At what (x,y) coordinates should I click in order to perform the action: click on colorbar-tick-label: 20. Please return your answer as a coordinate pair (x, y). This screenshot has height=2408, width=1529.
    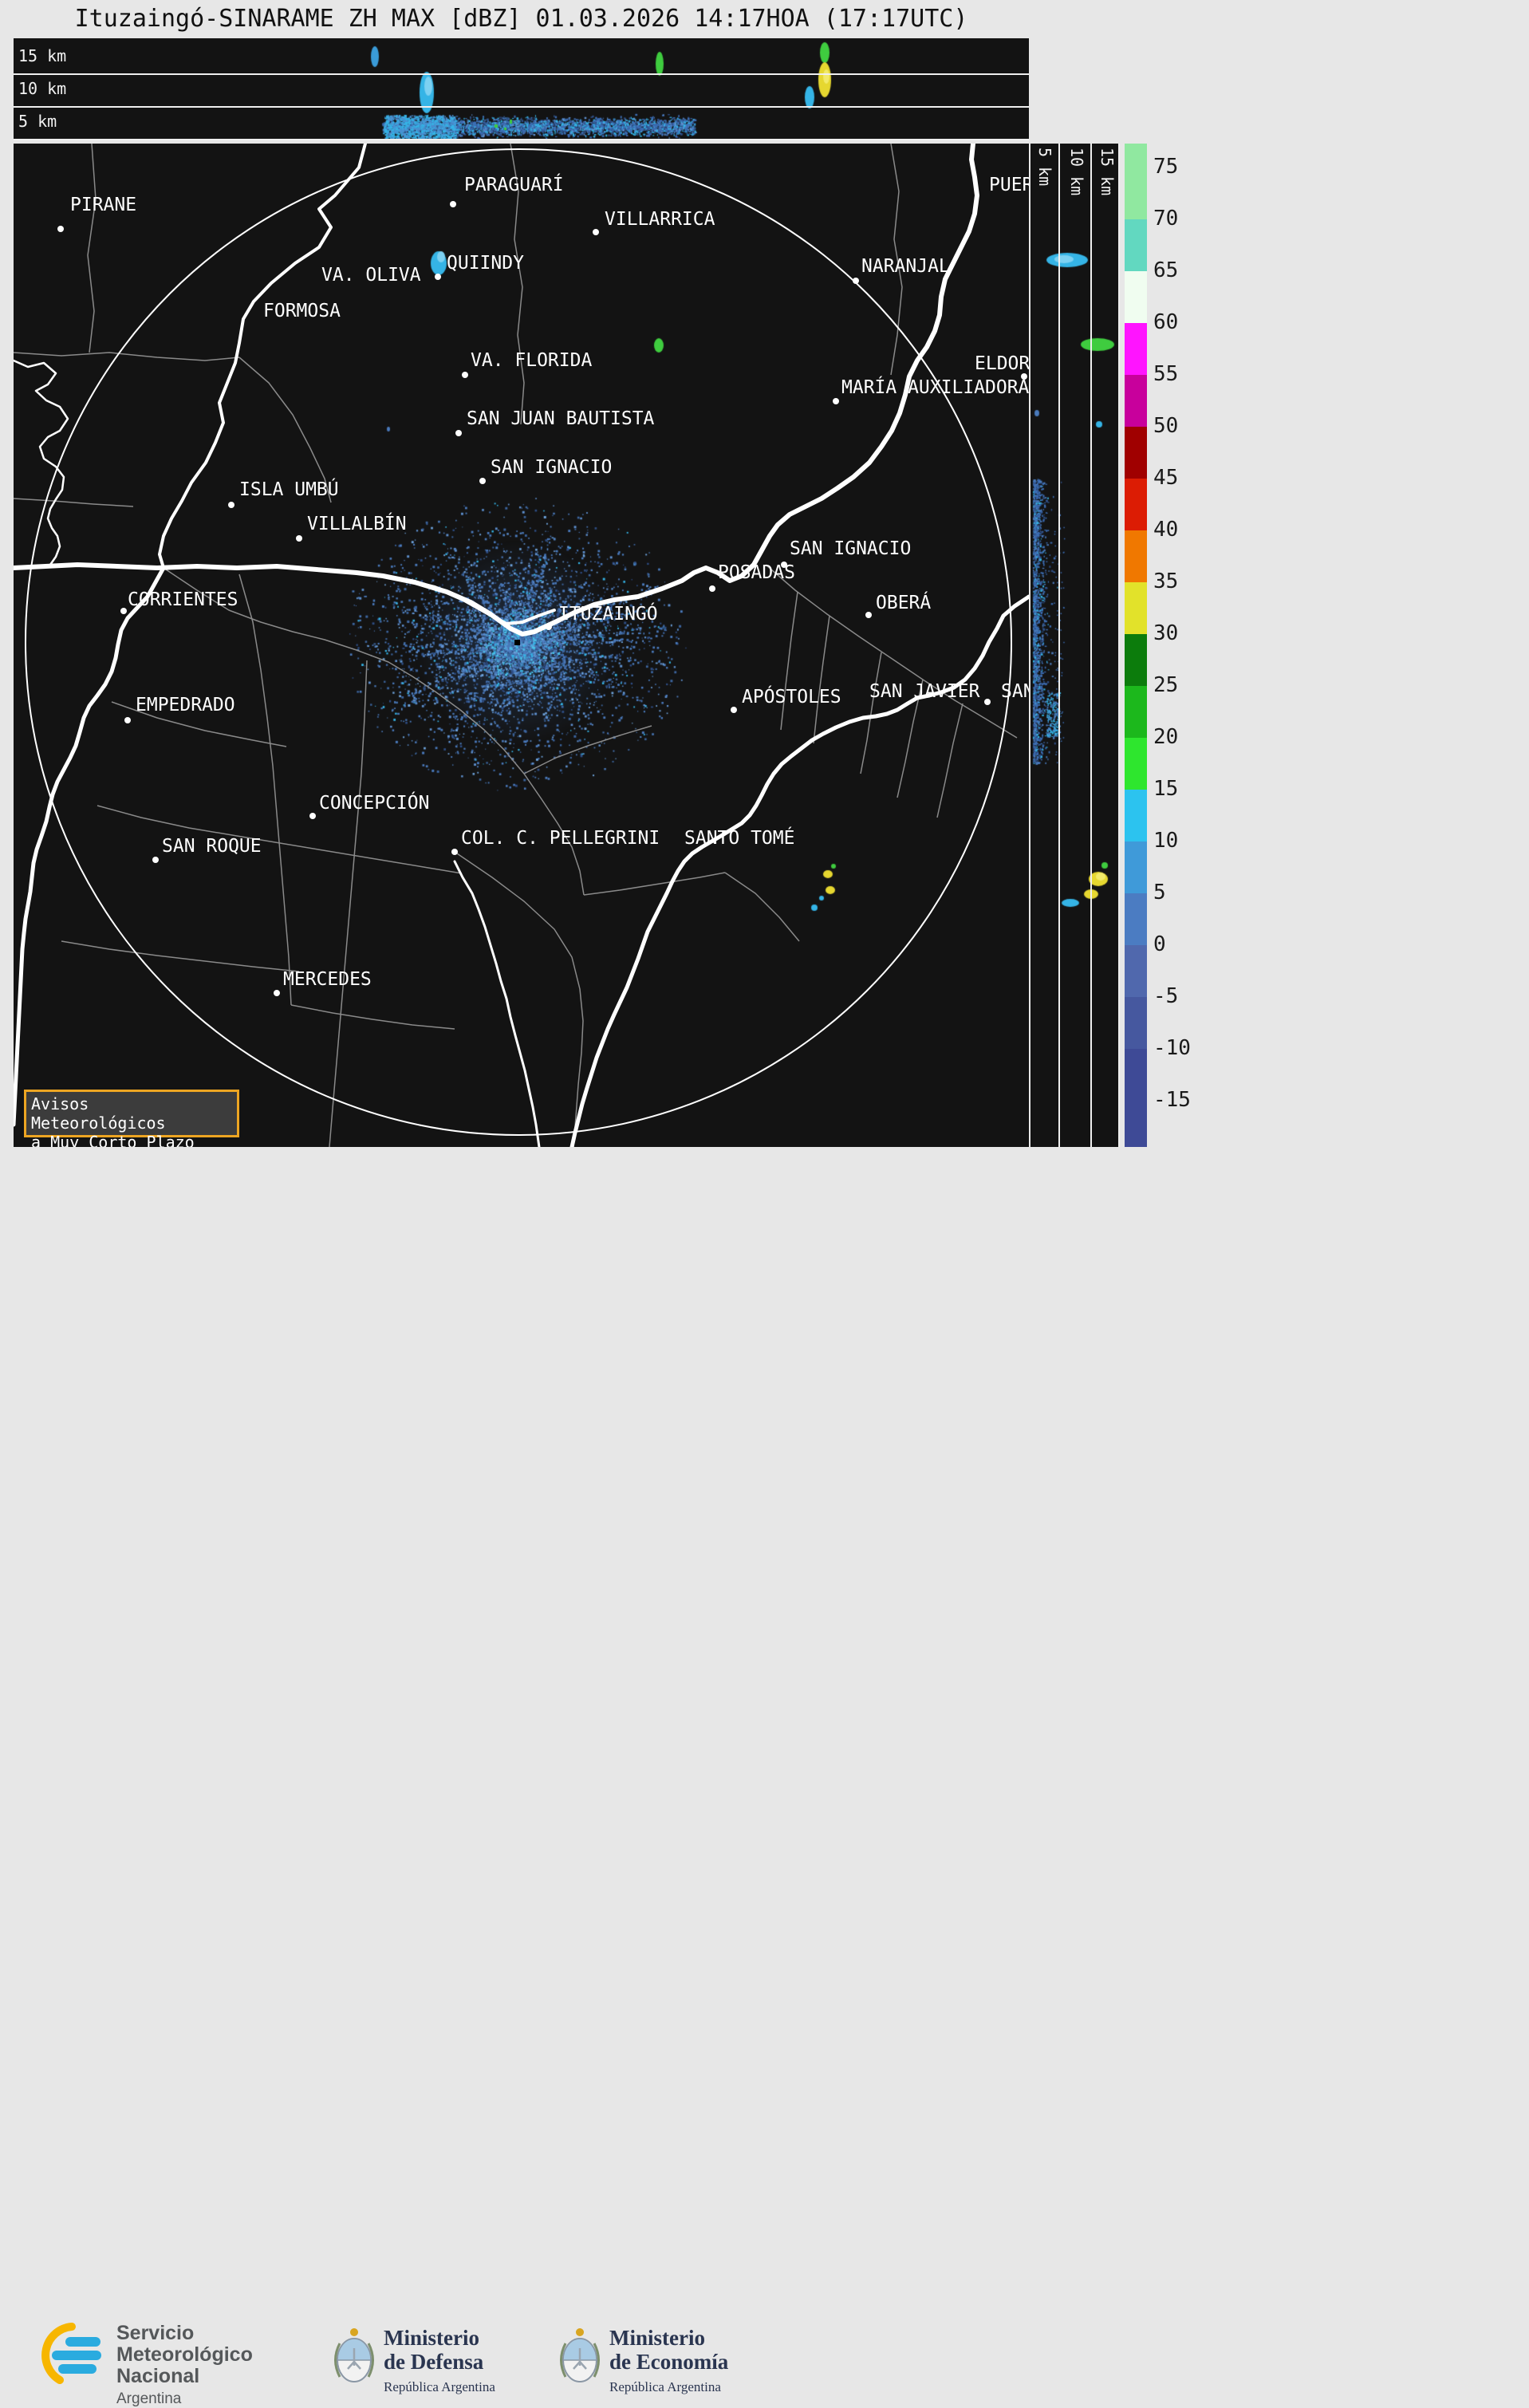
    Looking at the image, I should click on (1166, 737).